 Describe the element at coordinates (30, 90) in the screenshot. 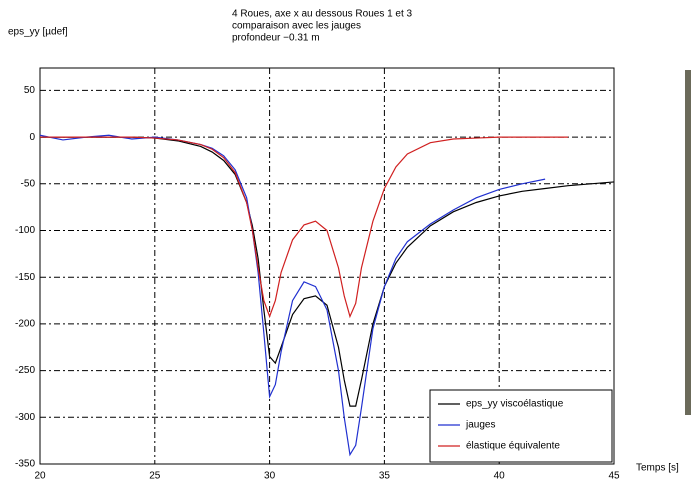

I see `y-tick-label: 50` at that location.